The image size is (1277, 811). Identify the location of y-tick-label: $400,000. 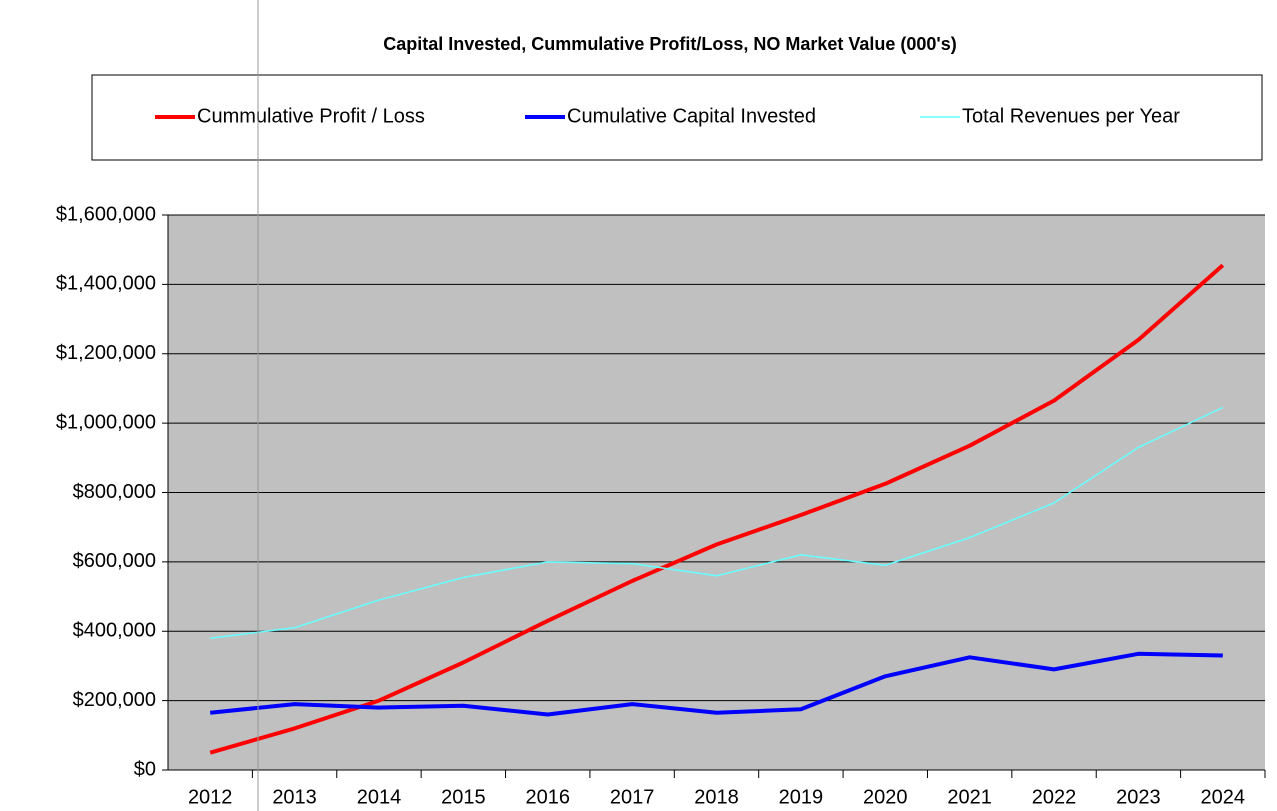
(114, 631).